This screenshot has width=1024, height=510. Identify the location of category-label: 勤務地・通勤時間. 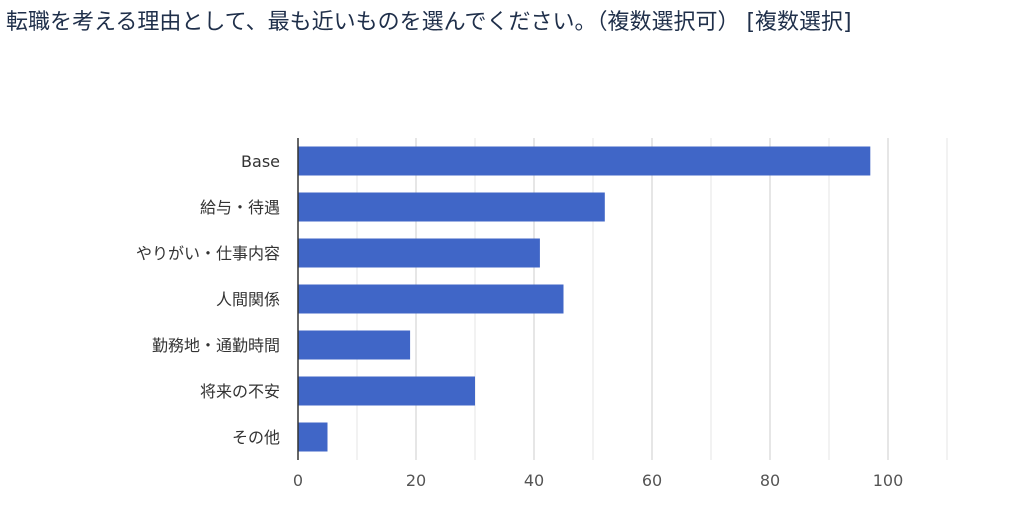
(216, 345).